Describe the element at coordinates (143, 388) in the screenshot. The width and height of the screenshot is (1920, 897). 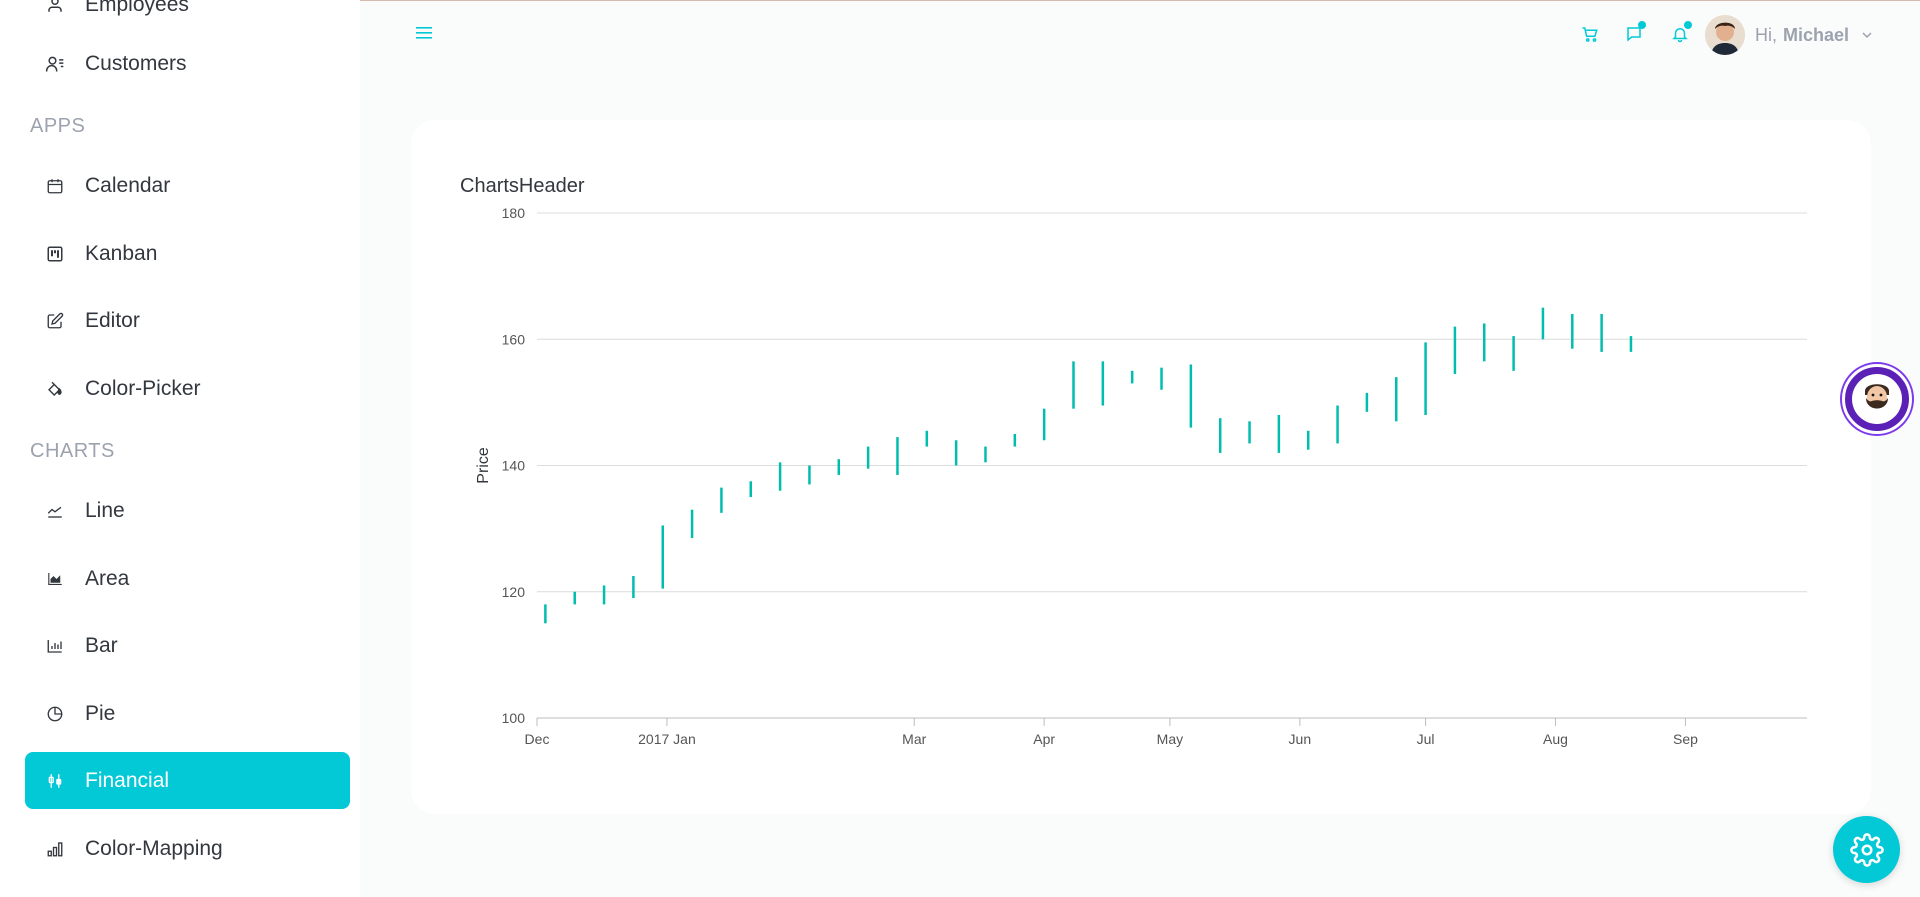
I see `sidebar-item-label: Color-Picker` at that location.